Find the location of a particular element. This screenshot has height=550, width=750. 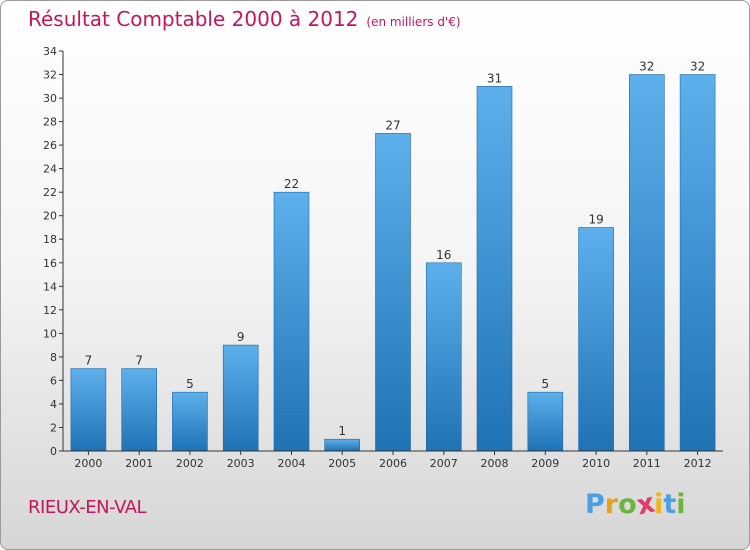

bar-2008 is located at coordinates (494, 269).